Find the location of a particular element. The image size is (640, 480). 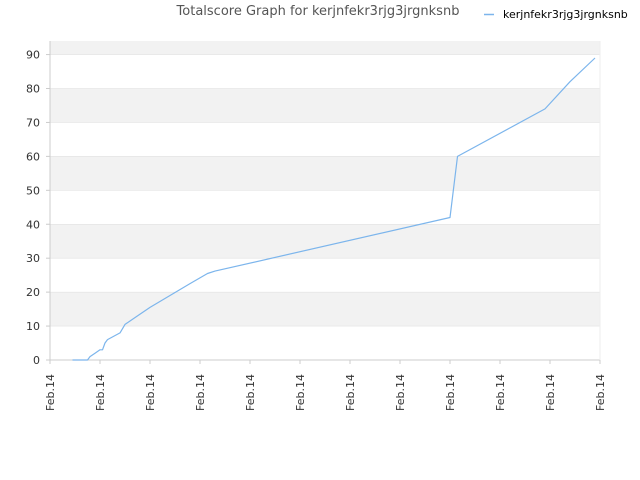

y-tick-label: 80 is located at coordinates (33, 89).